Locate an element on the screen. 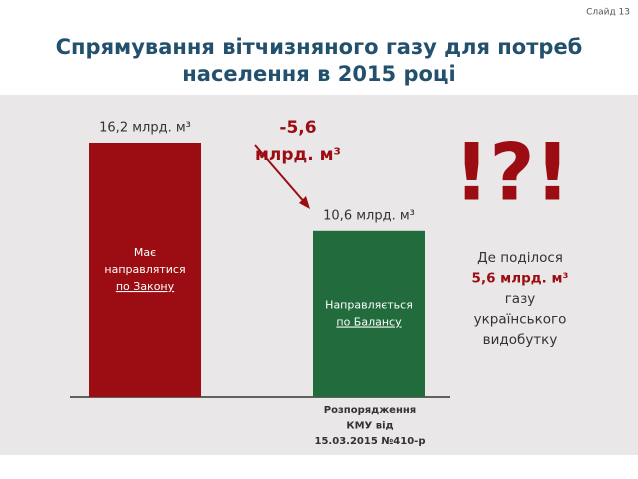 The height and width of the screenshot is (479, 638). arrow-head is located at coordinates (304, 202).